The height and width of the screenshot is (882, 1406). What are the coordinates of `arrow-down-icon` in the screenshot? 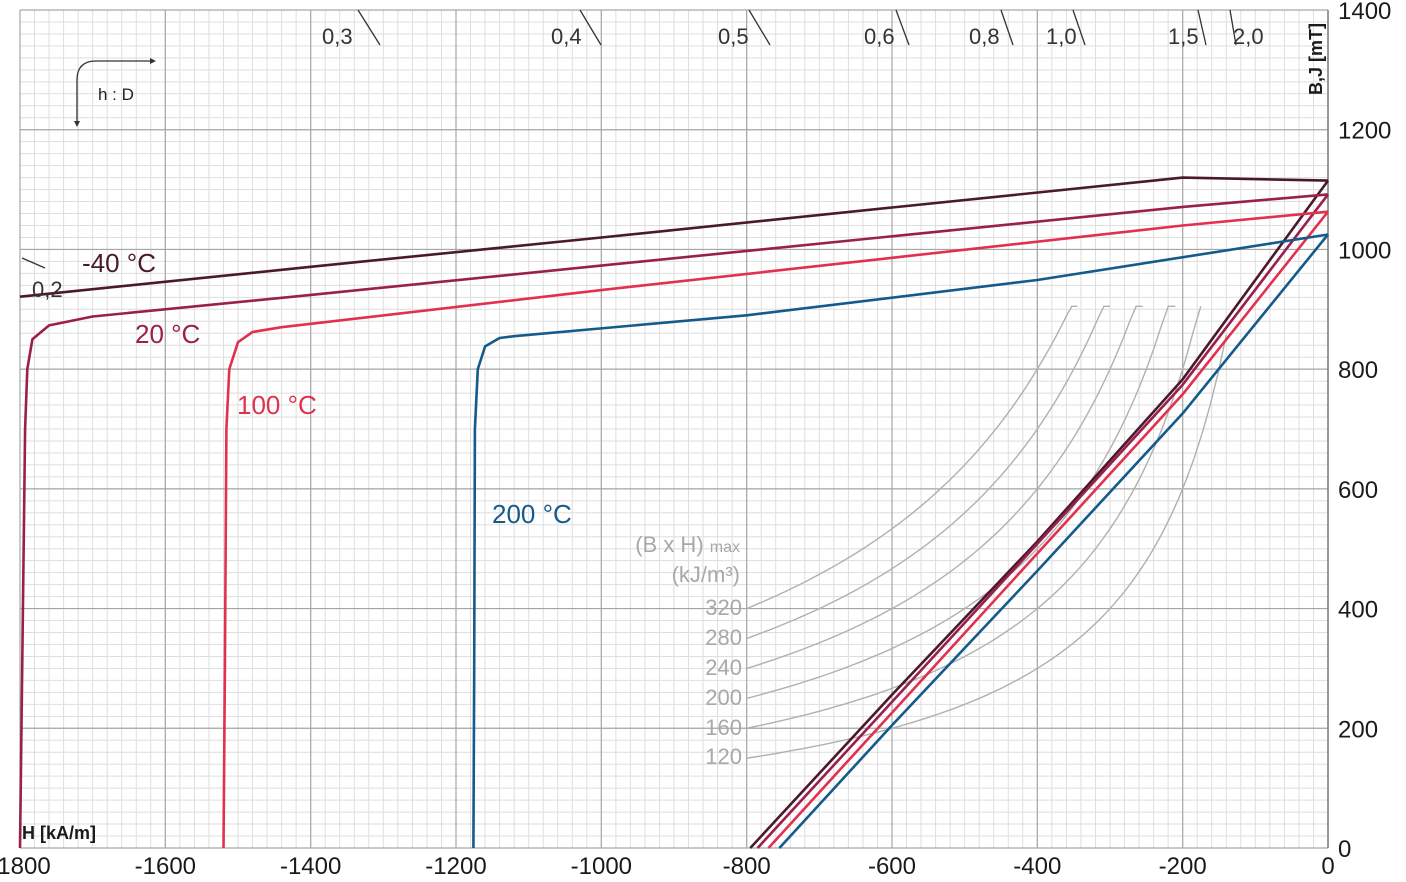 It's located at (77, 124).